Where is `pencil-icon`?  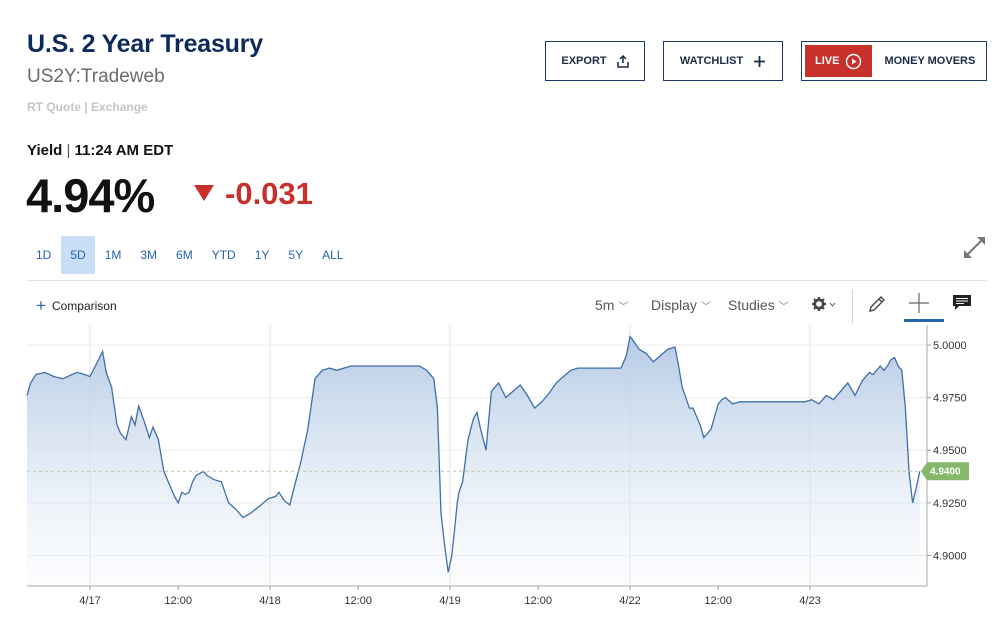
pencil-icon is located at coordinates (877, 307).